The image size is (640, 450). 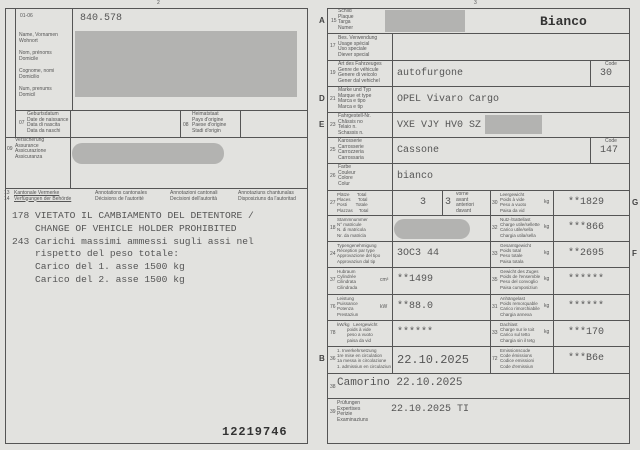 What do you see at coordinates (101, 18) in the screenshot?
I see `holder-number: 840.578` at bounding box center [101, 18].